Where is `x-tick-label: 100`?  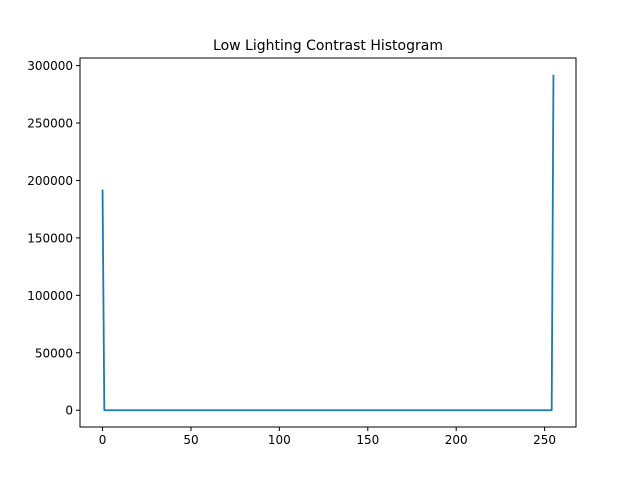 x-tick-label: 100 is located at coordinates (279, 440).